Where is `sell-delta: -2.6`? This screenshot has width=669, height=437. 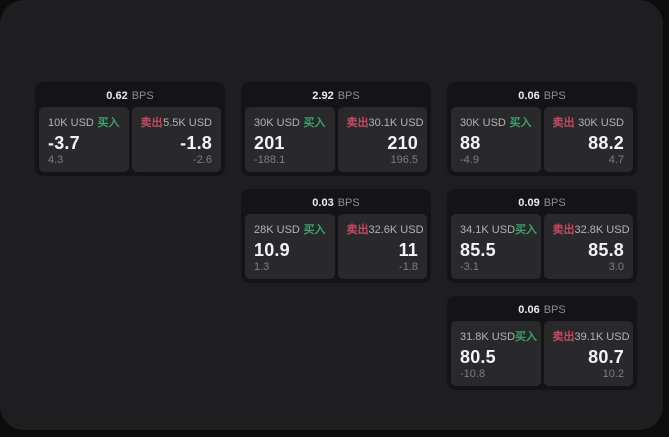 sell-delta: -2.6 is located at coordinates (202, 160).